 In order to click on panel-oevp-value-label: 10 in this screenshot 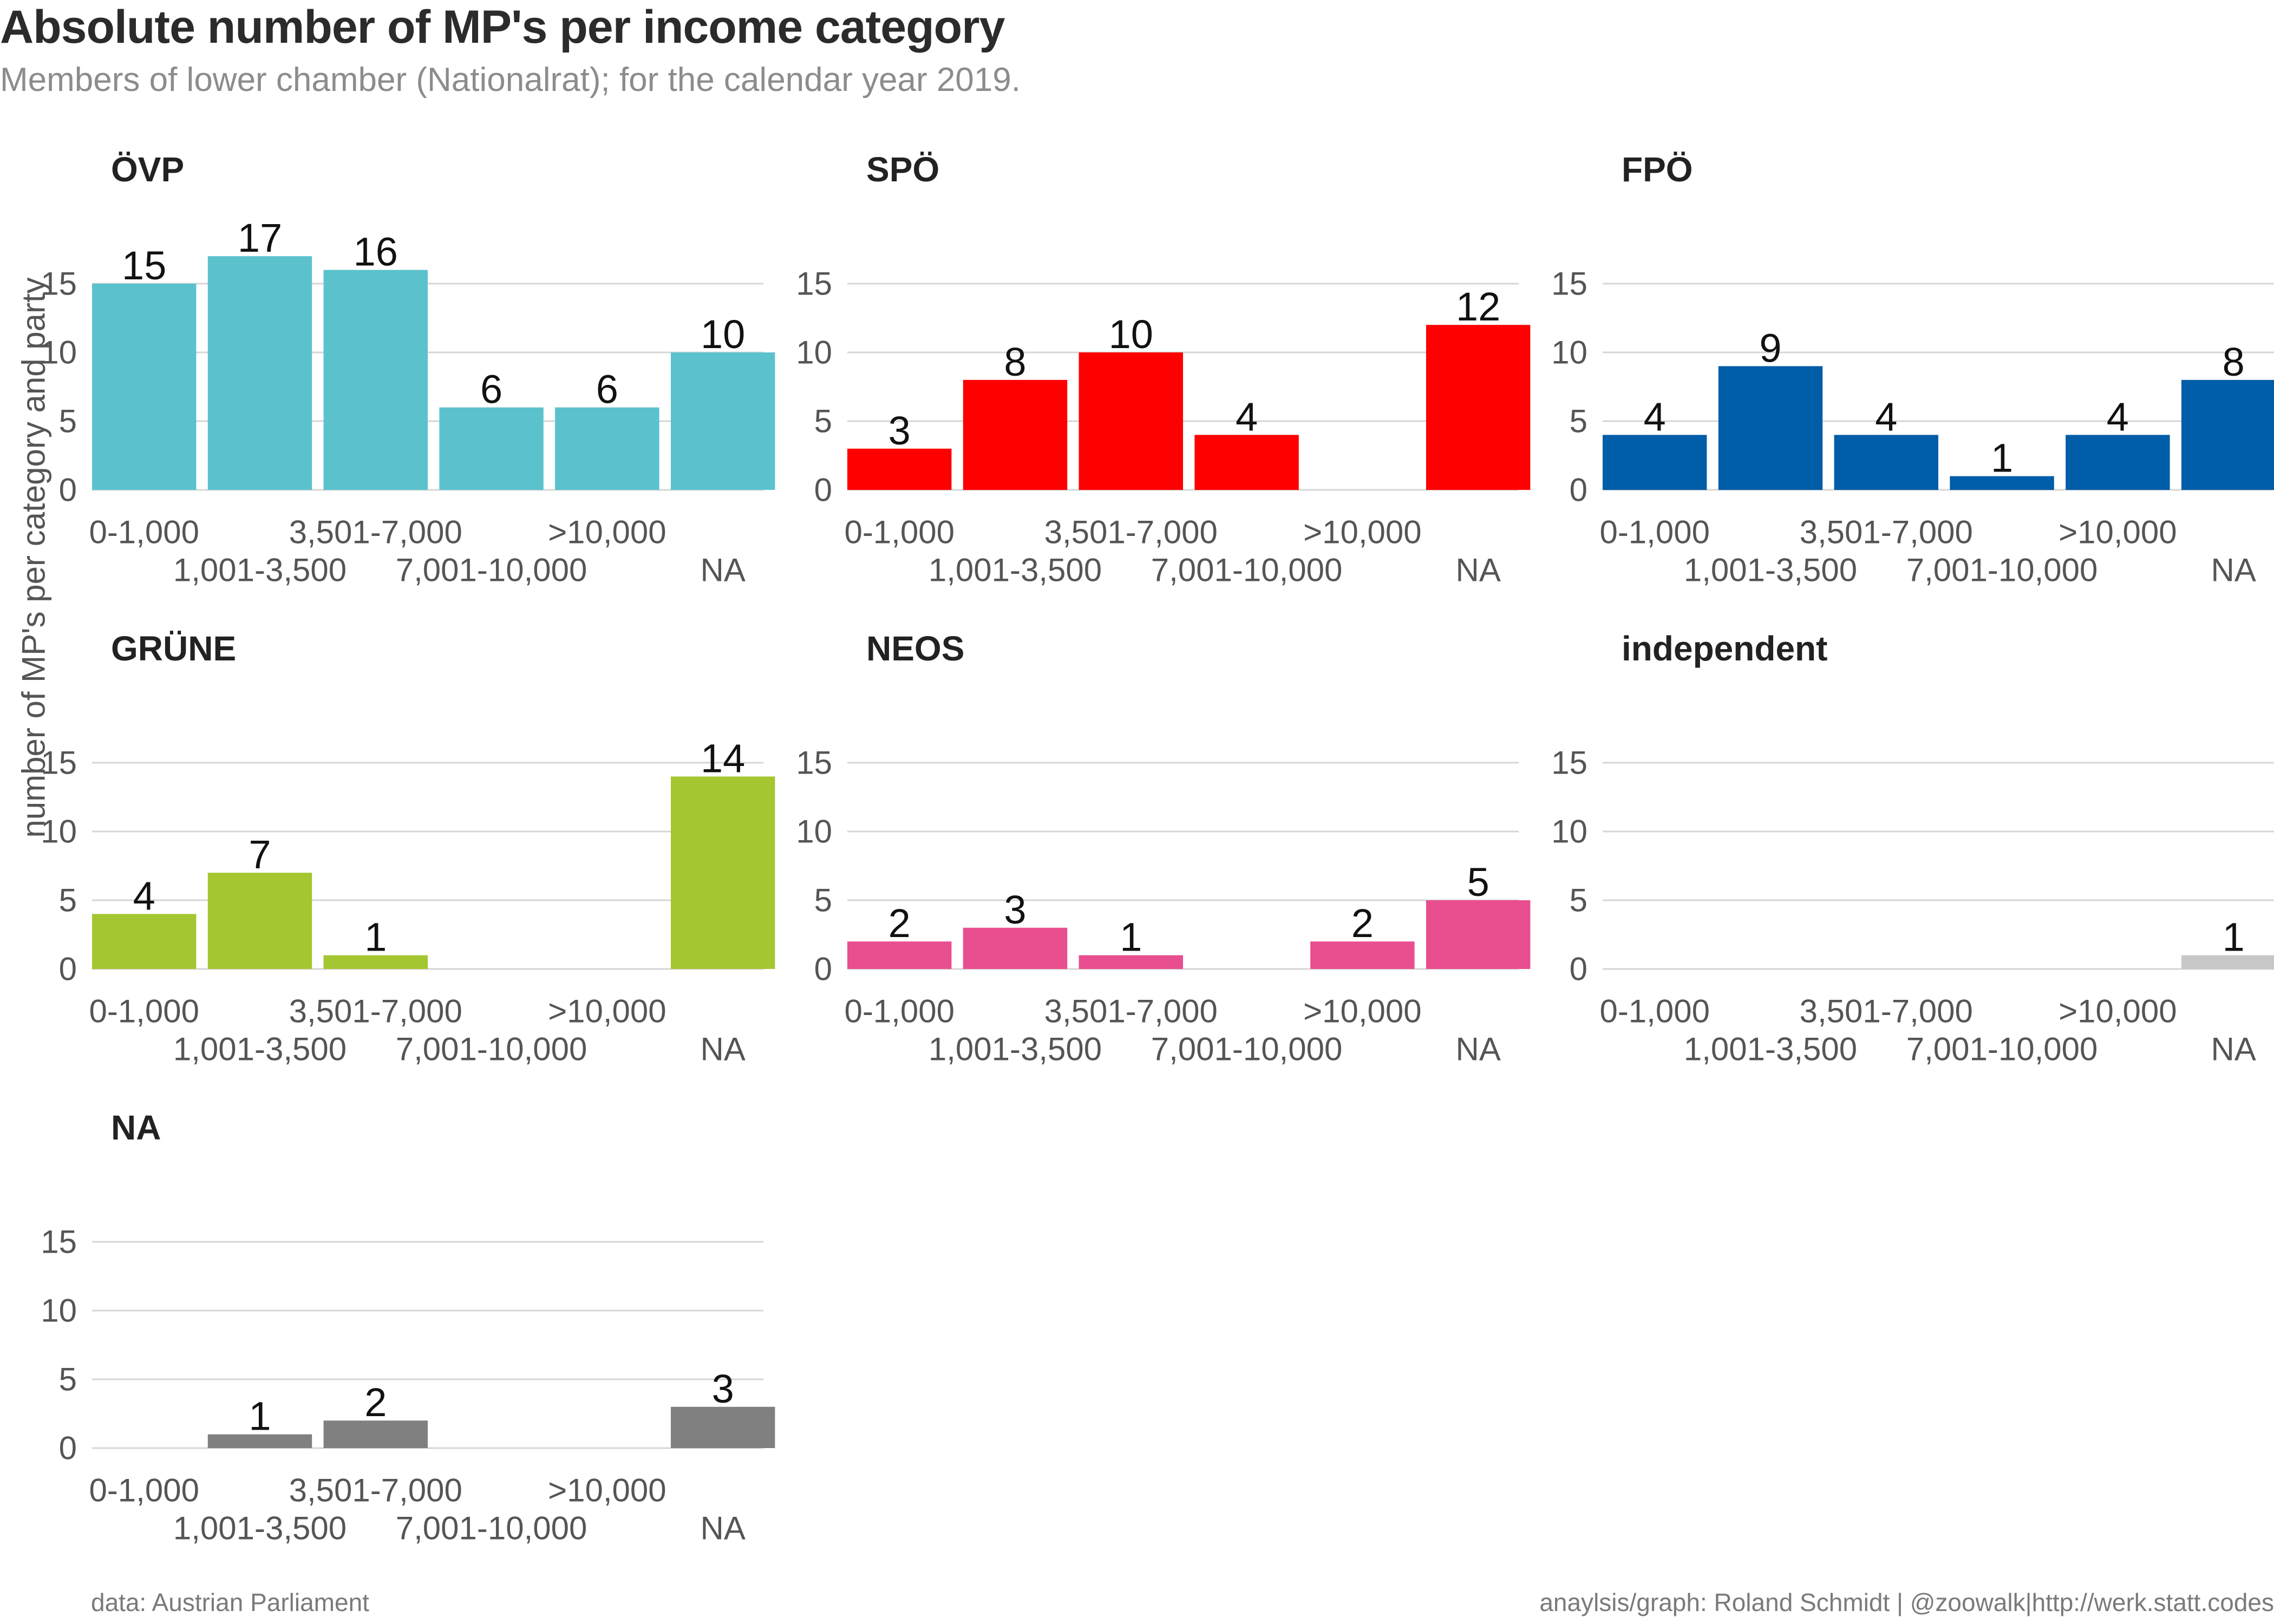, I will do `click(723, 334)`.